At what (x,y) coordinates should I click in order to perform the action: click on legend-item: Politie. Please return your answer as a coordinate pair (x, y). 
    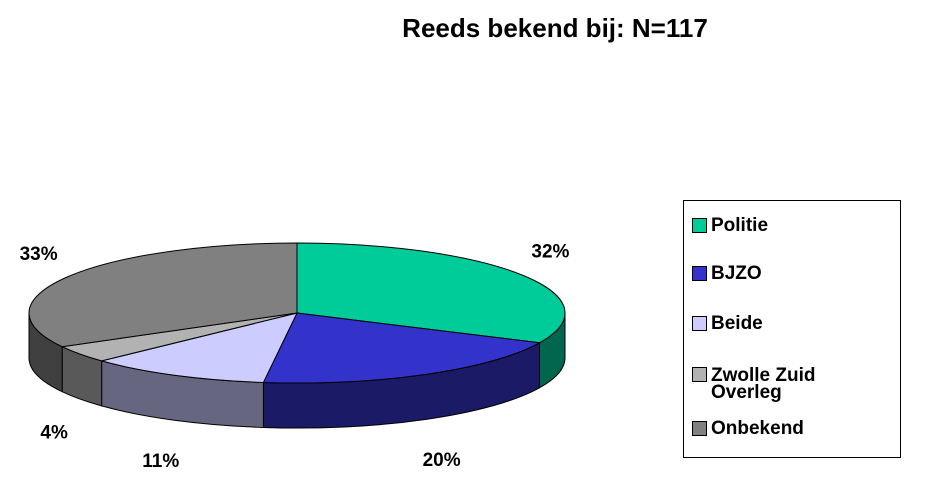
    Looking at the image, I should click on (772, 225).